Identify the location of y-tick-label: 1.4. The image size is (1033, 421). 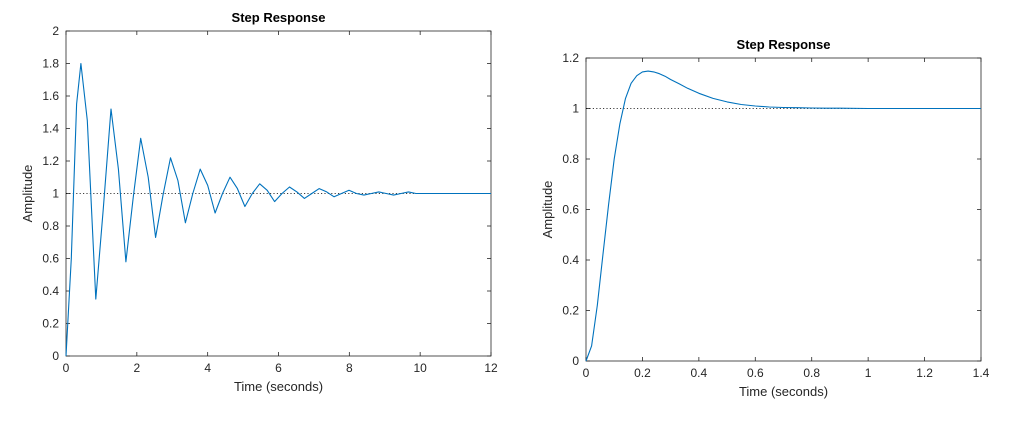
(50, 129).